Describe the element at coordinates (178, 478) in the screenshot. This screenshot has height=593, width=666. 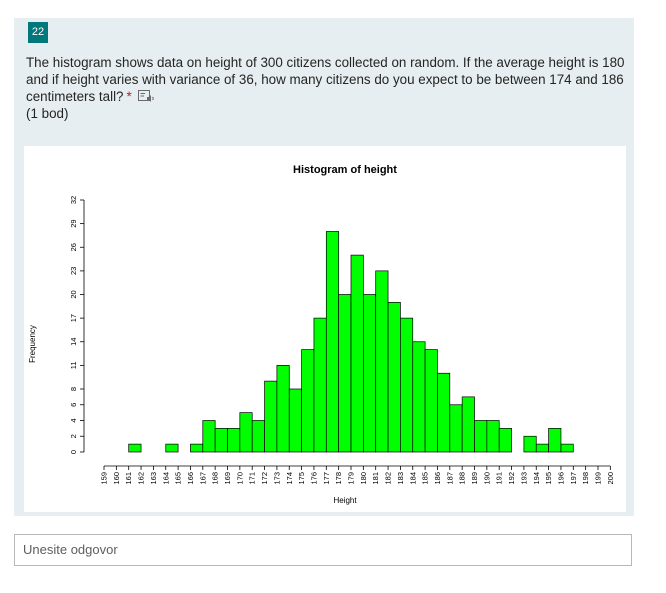
I see `x-tick-label: 165` at that location.